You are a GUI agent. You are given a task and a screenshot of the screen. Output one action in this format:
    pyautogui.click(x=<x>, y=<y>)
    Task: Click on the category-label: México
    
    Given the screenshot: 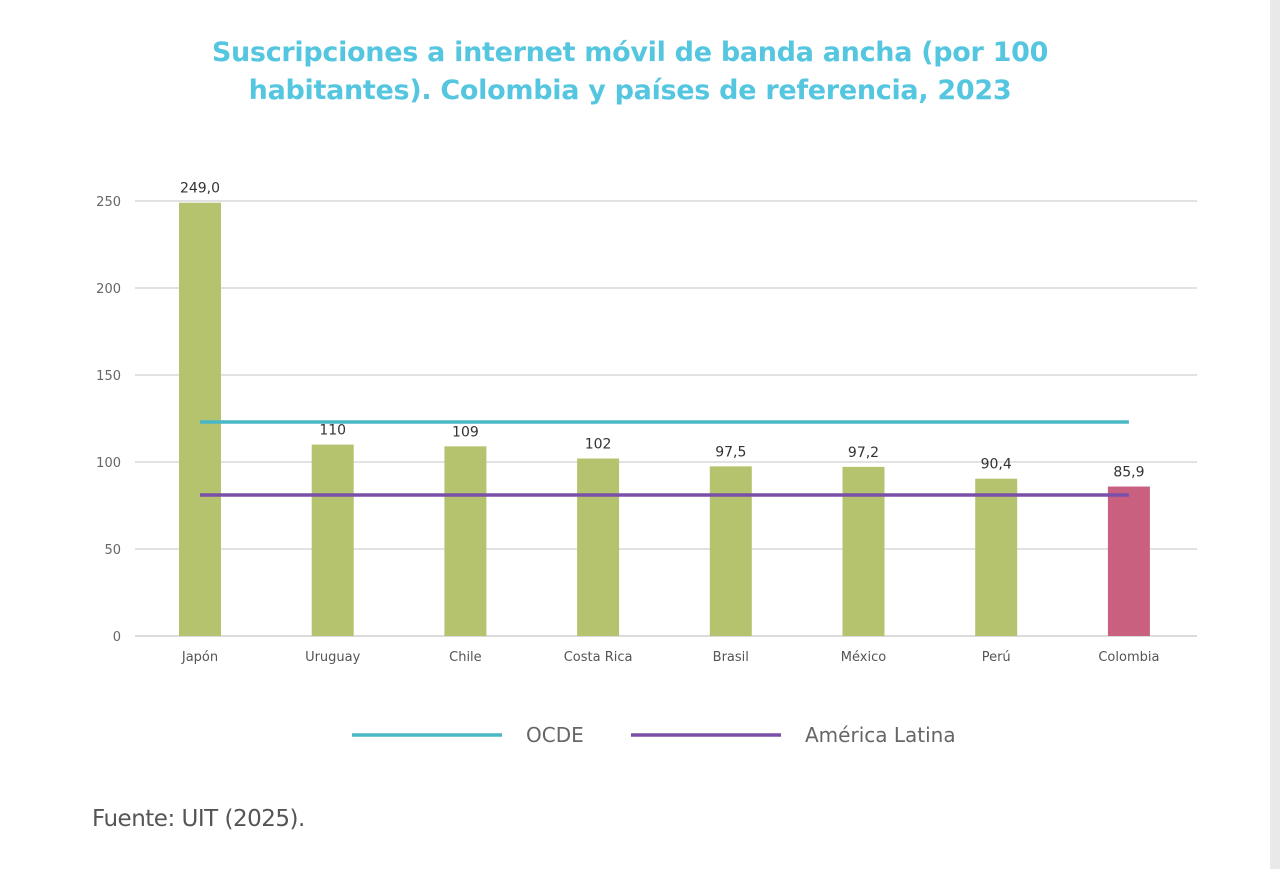 What is the action you would take?
    pyautogui.click(x=863, y=657)
    